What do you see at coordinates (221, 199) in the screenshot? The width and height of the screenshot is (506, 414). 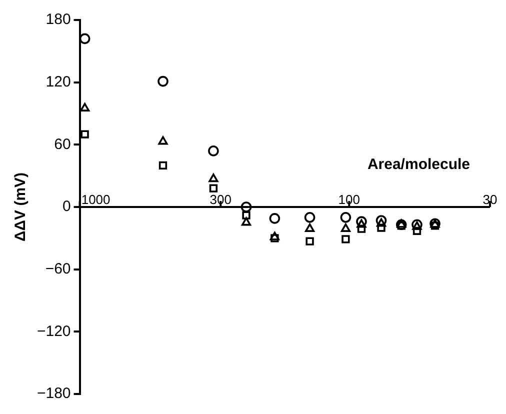 I see `x-tick-label: 300` at bounding box center [221, 199].